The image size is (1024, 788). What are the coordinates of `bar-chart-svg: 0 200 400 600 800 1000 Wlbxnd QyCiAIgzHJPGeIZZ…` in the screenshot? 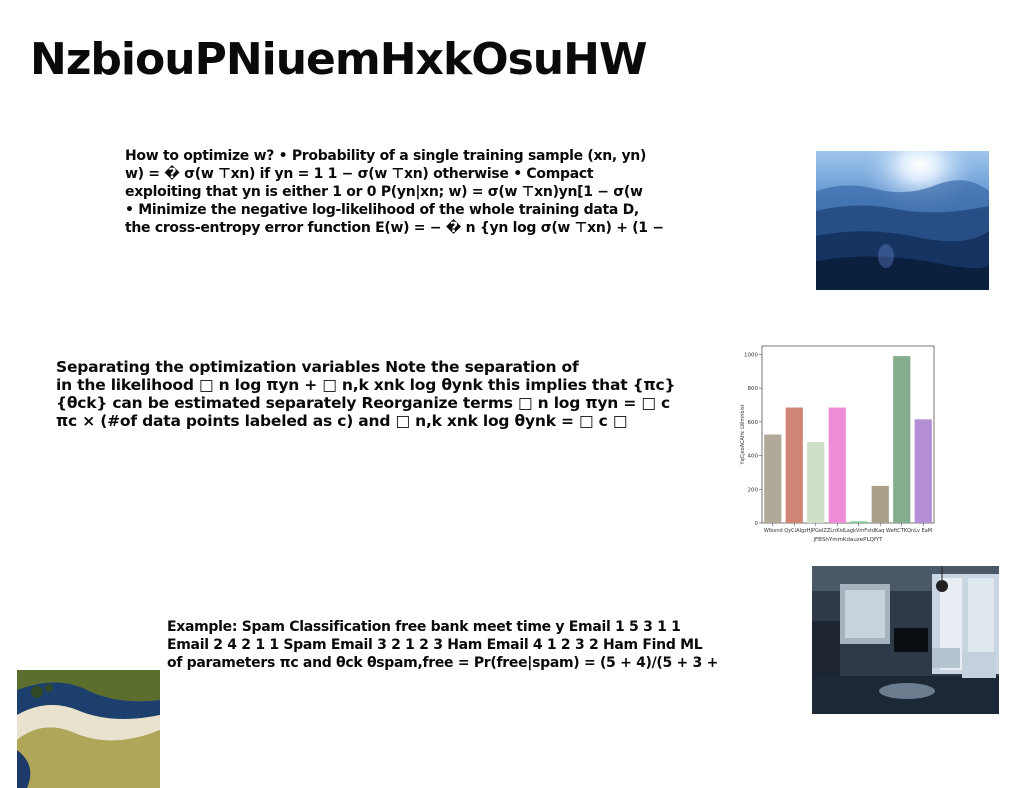 It's located at (837, 444).